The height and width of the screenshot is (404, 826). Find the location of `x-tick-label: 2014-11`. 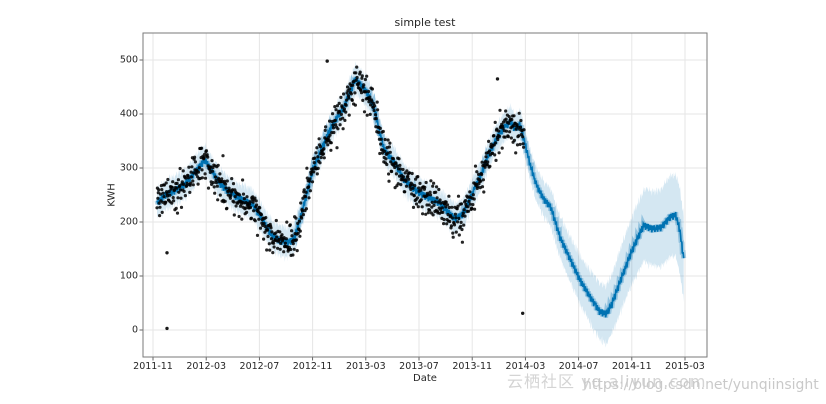

x-tick-label: 2014-11 is located at coordinates (631, 366).